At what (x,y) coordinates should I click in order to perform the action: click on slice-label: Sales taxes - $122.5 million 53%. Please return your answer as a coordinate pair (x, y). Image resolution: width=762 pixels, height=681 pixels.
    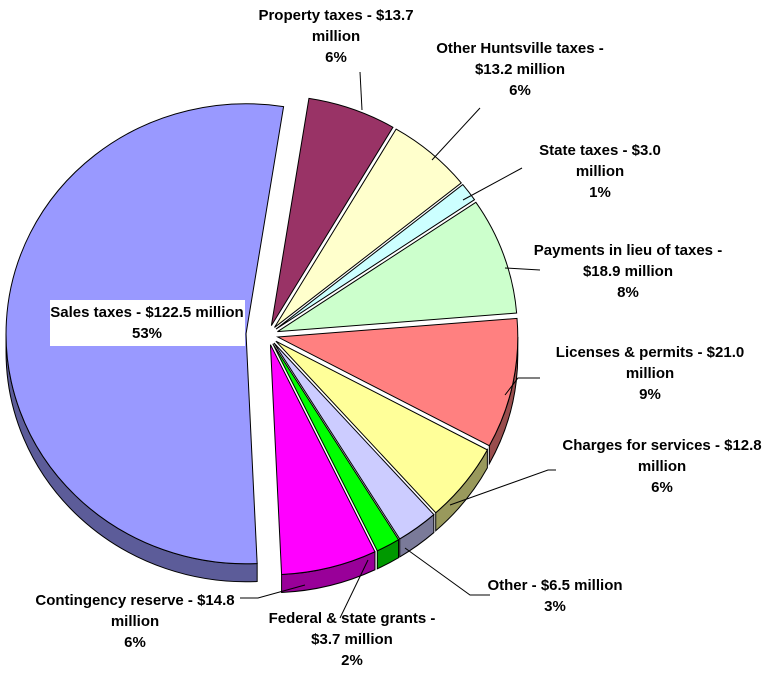
    Looking at the image, I should click on (147, 323).